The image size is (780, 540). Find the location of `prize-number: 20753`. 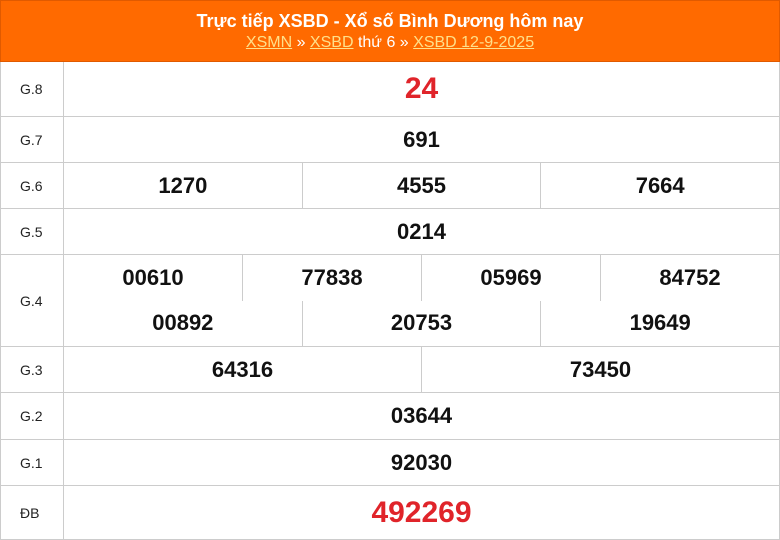

prize-number: 20753 is located at coordinates (422, 323).